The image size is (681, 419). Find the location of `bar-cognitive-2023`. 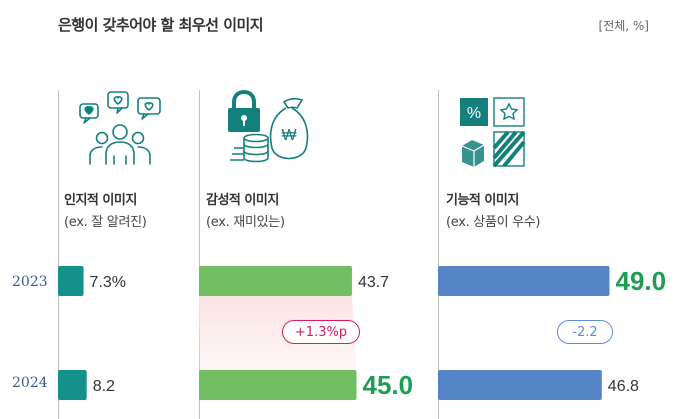

bar-cognitive-2023 is located at coordinates (71, 281).